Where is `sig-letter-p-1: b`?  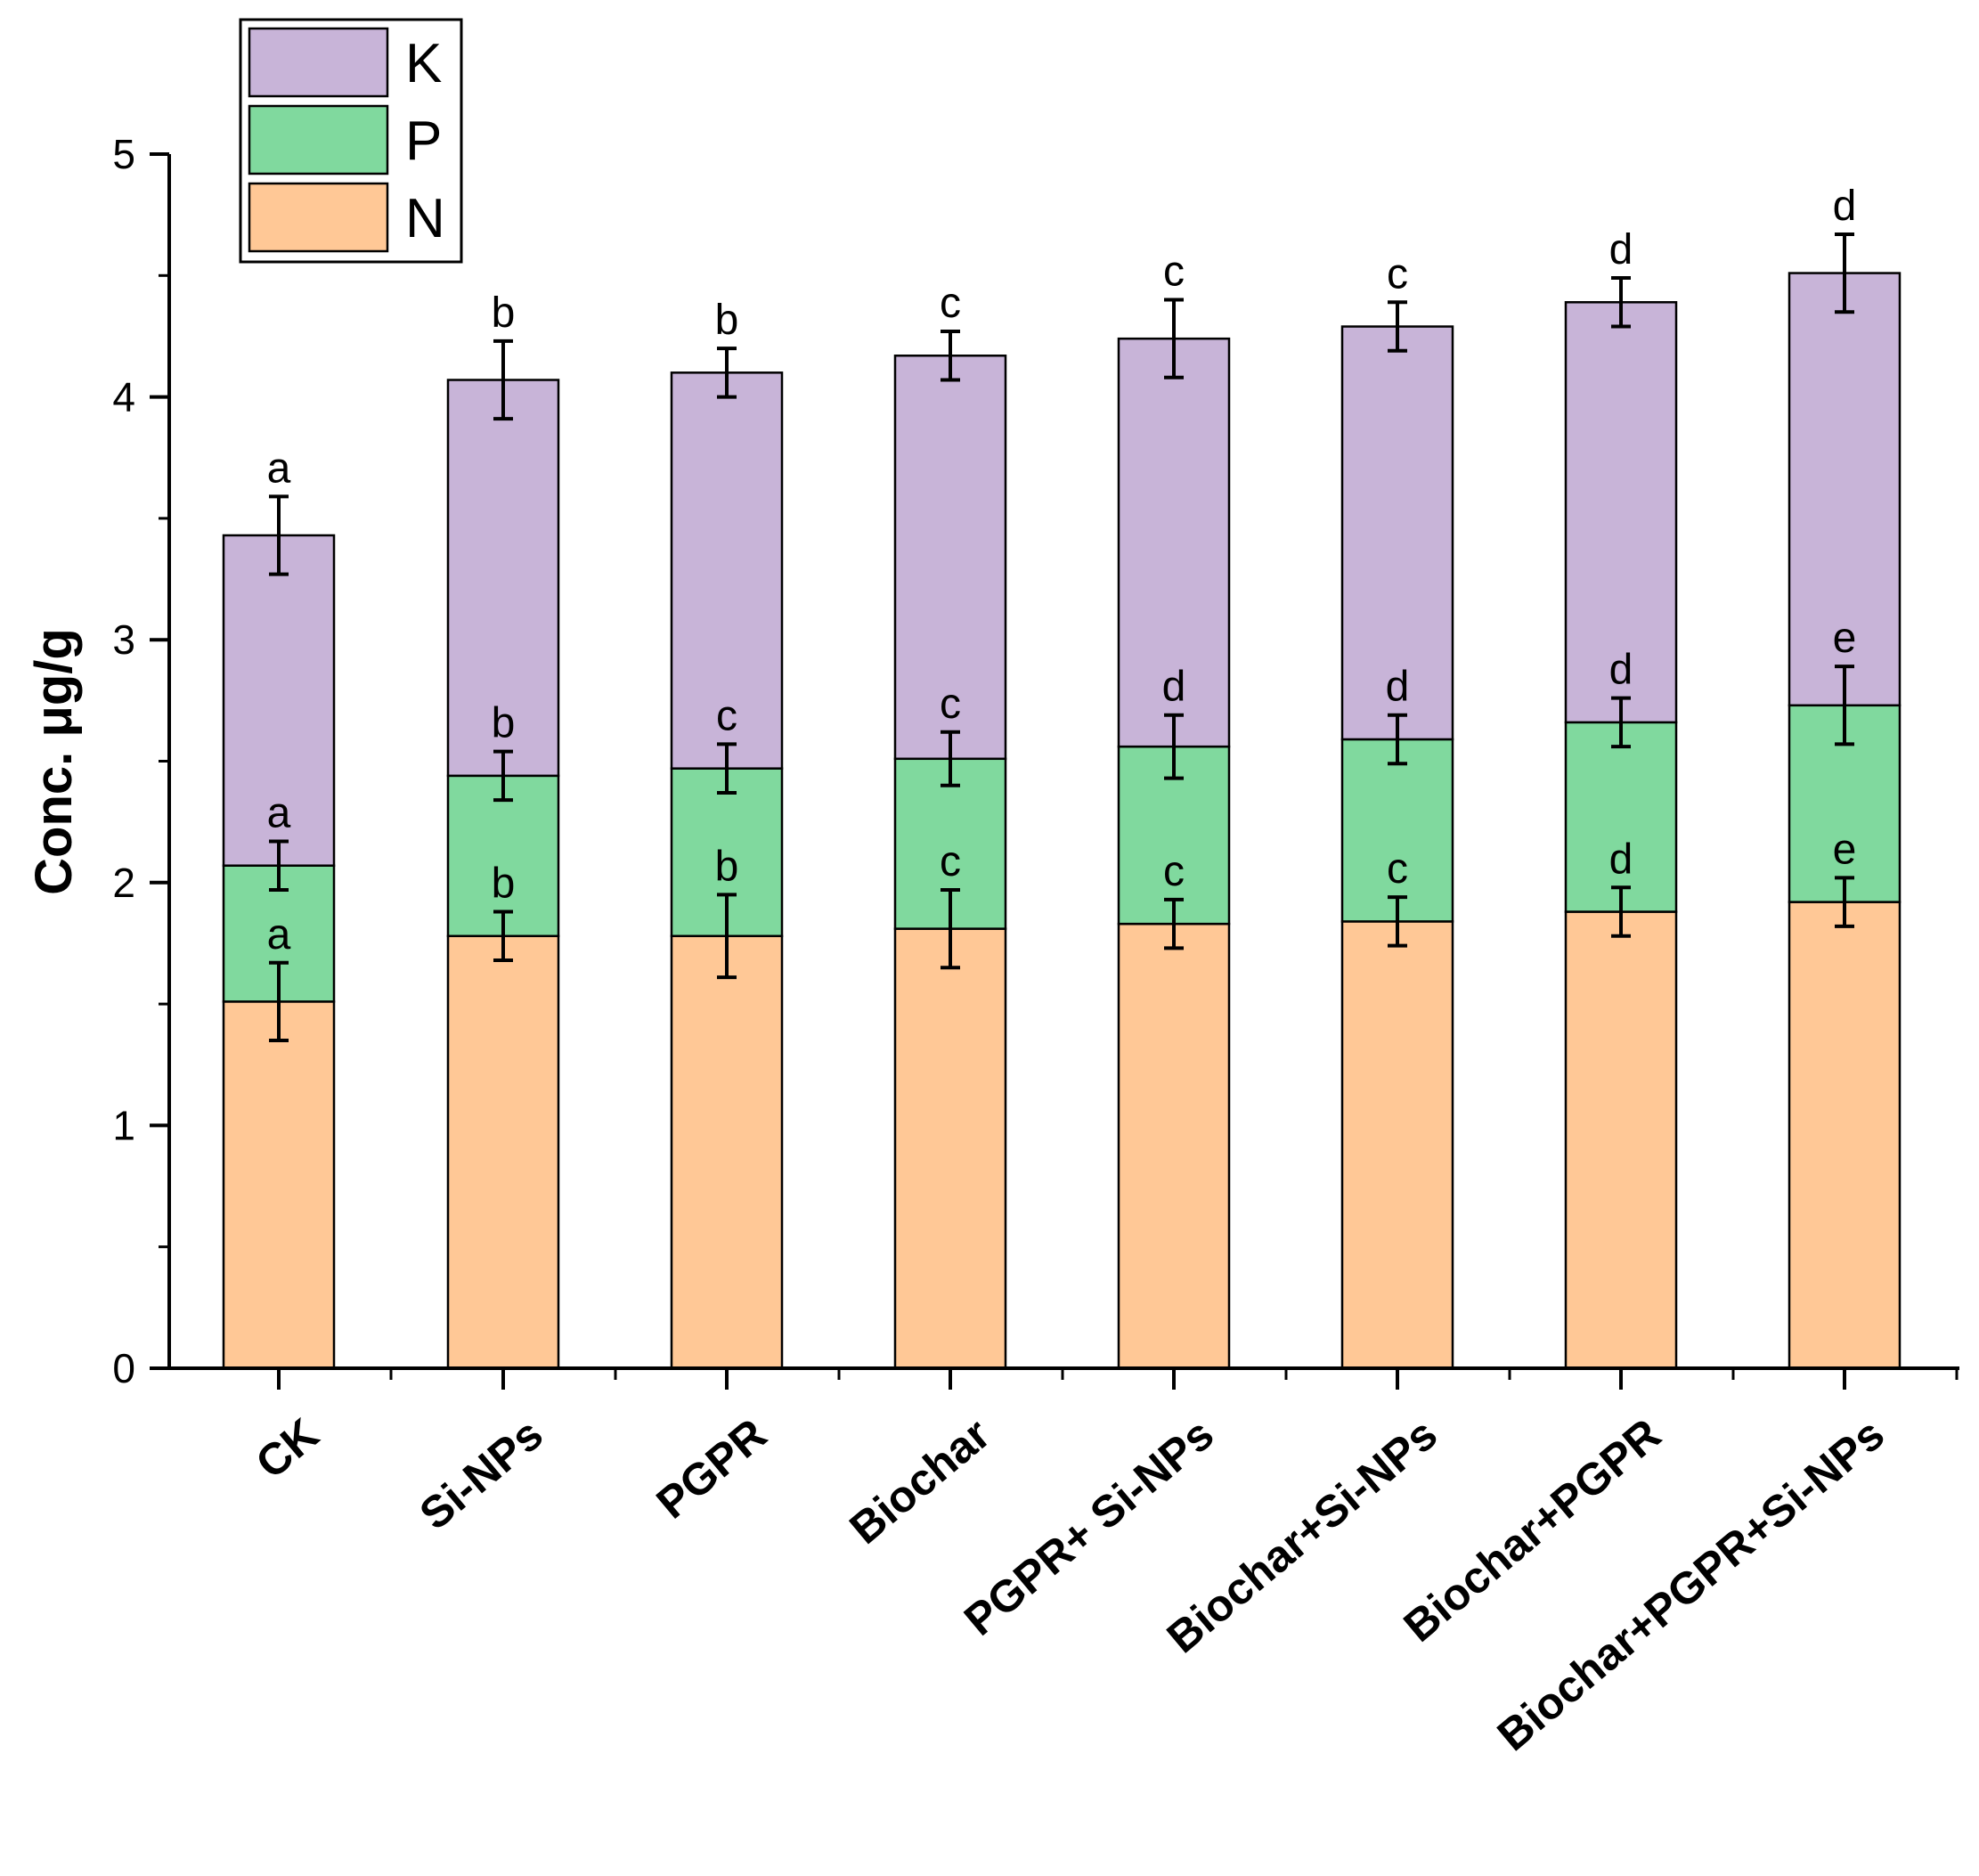 sig-letter-p-1: b is located at coordinates (504, 723).